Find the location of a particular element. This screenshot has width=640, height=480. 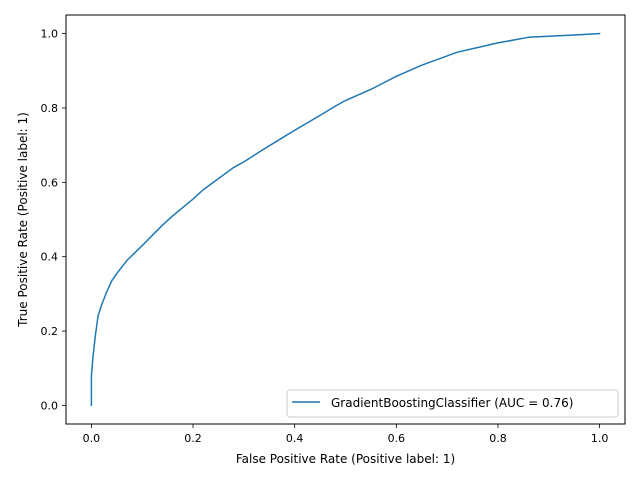

x-tick-label: 1.0 is located at coordinates (600, 438).